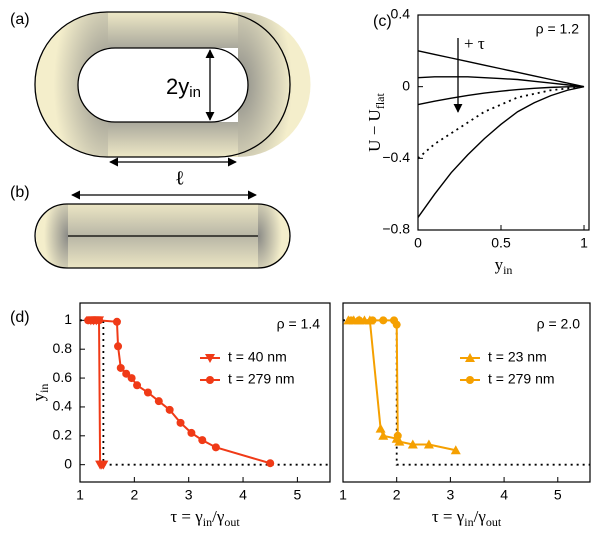 This screenshot has height=533, width=598. I want to click on annotation: ρ = 2.0, so click(559, 324).